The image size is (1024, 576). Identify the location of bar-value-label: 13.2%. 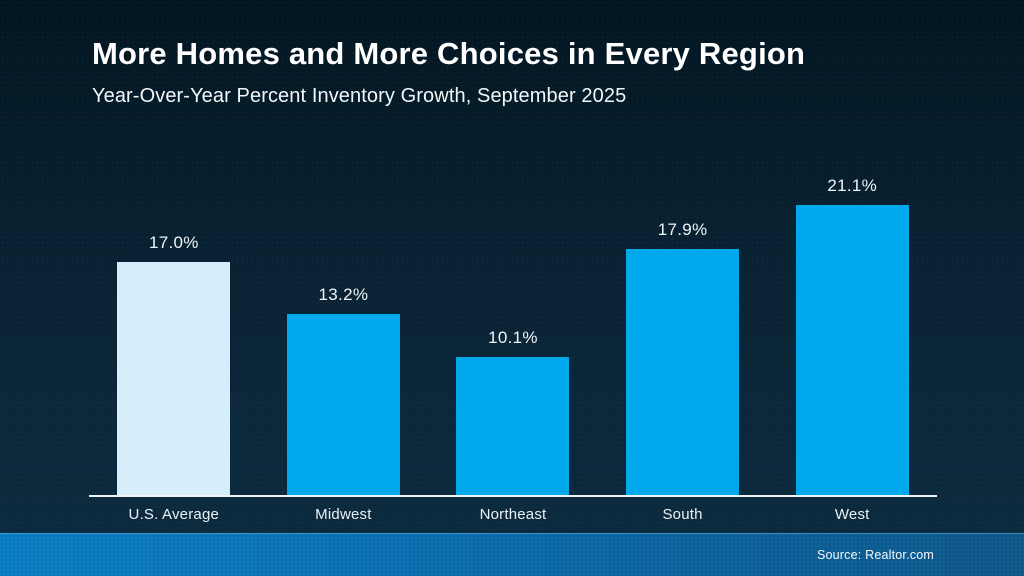
(343, 295).